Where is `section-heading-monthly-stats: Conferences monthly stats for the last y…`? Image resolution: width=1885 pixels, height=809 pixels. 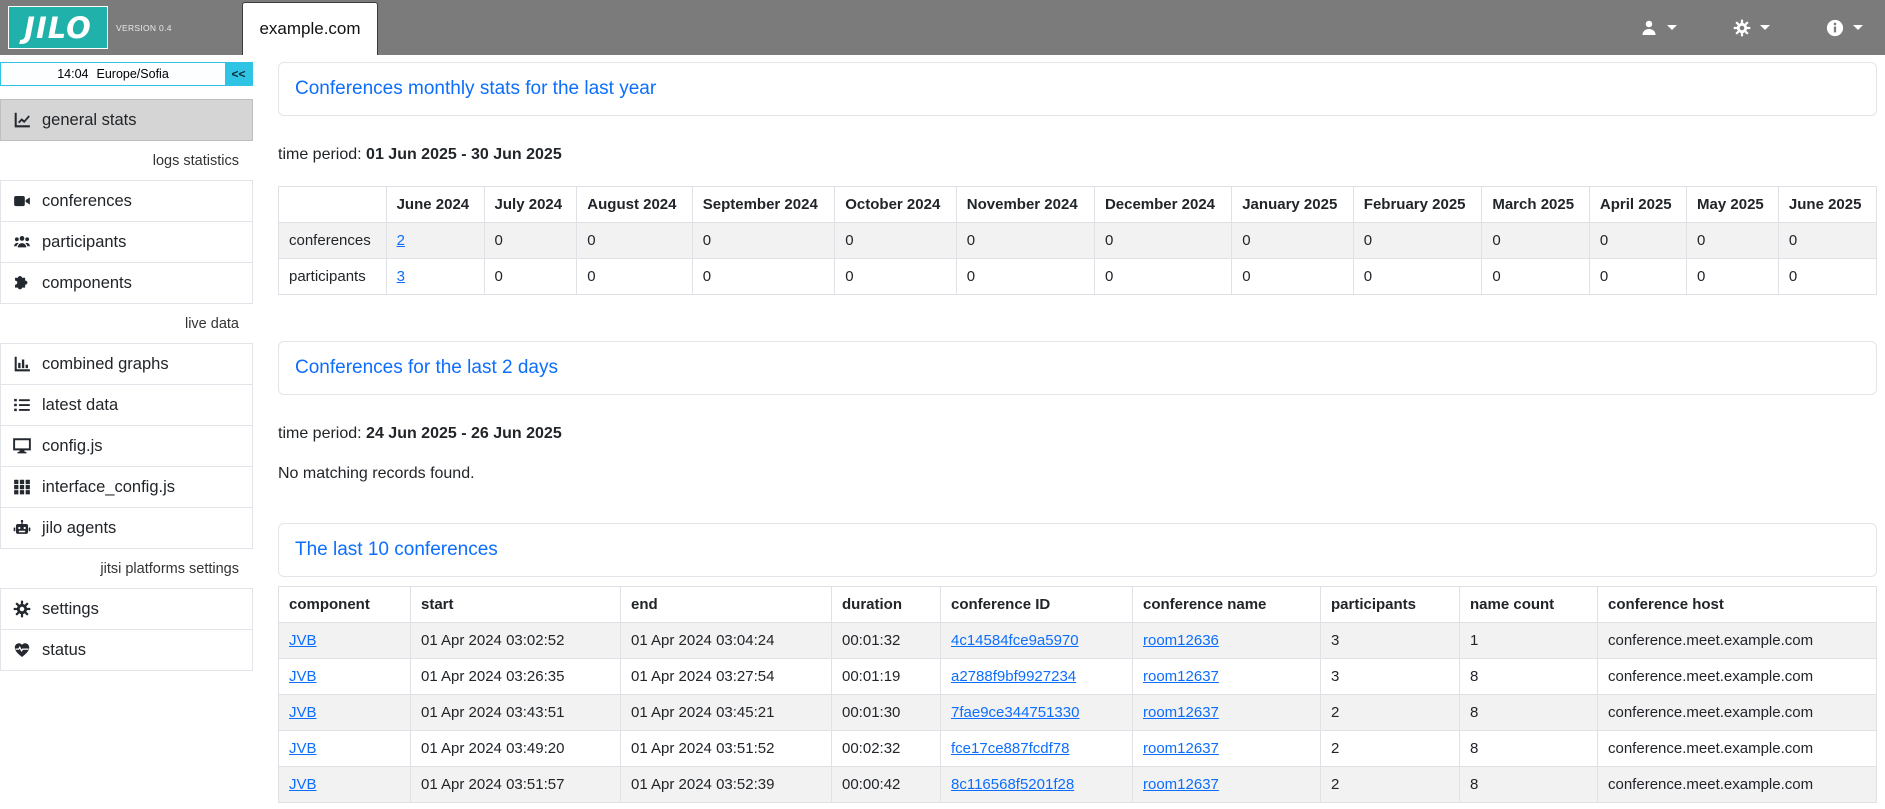
section-heading-monthly-stats: Conferences monthly stats for the last y… is located at coordinates (1077, 89).